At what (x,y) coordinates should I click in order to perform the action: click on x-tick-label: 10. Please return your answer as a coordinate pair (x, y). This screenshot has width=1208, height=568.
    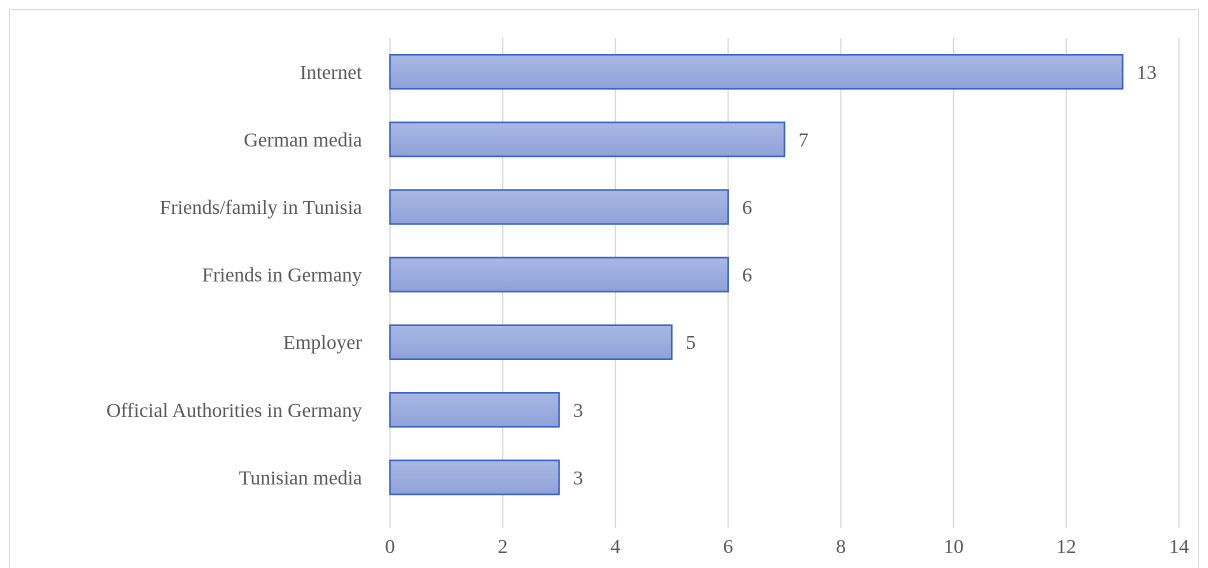
    Looking at the image, I should click on (954, 547).